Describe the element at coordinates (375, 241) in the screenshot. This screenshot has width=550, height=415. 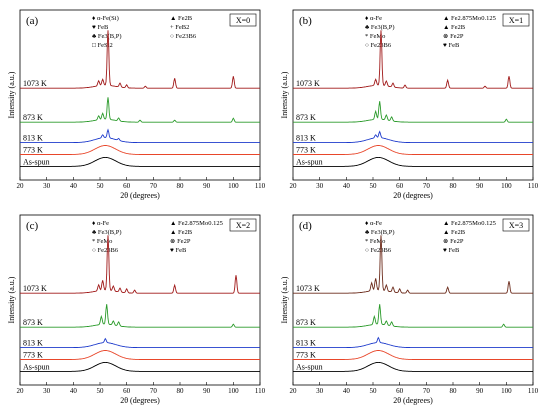
I see `legend-entry: * FeMo` at that location.